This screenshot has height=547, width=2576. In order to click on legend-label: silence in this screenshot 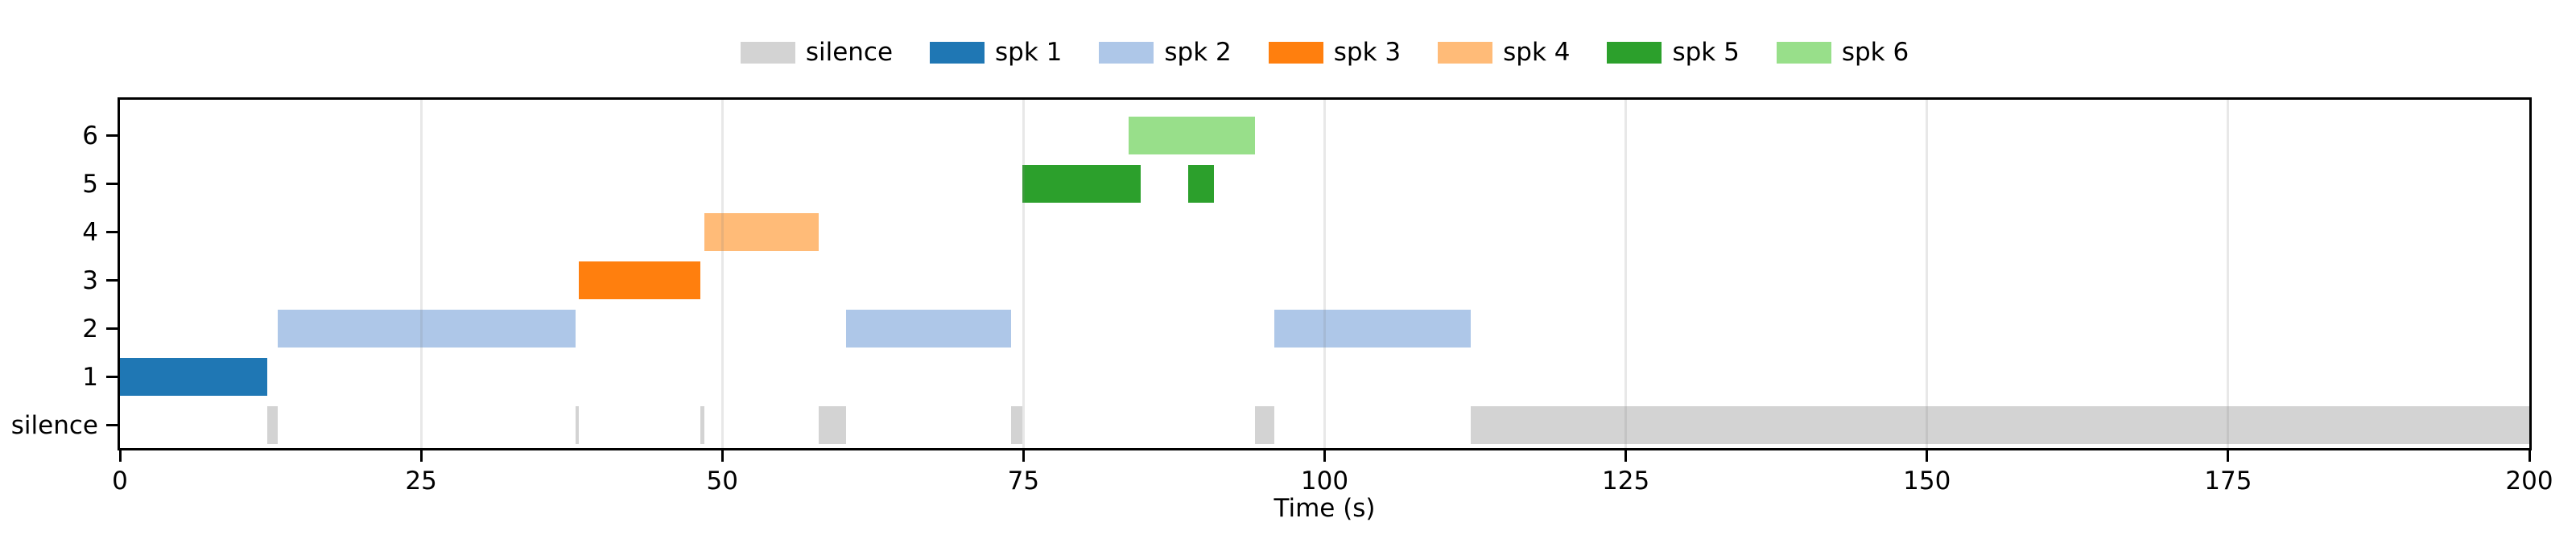, I will do `click(849, 52)`.